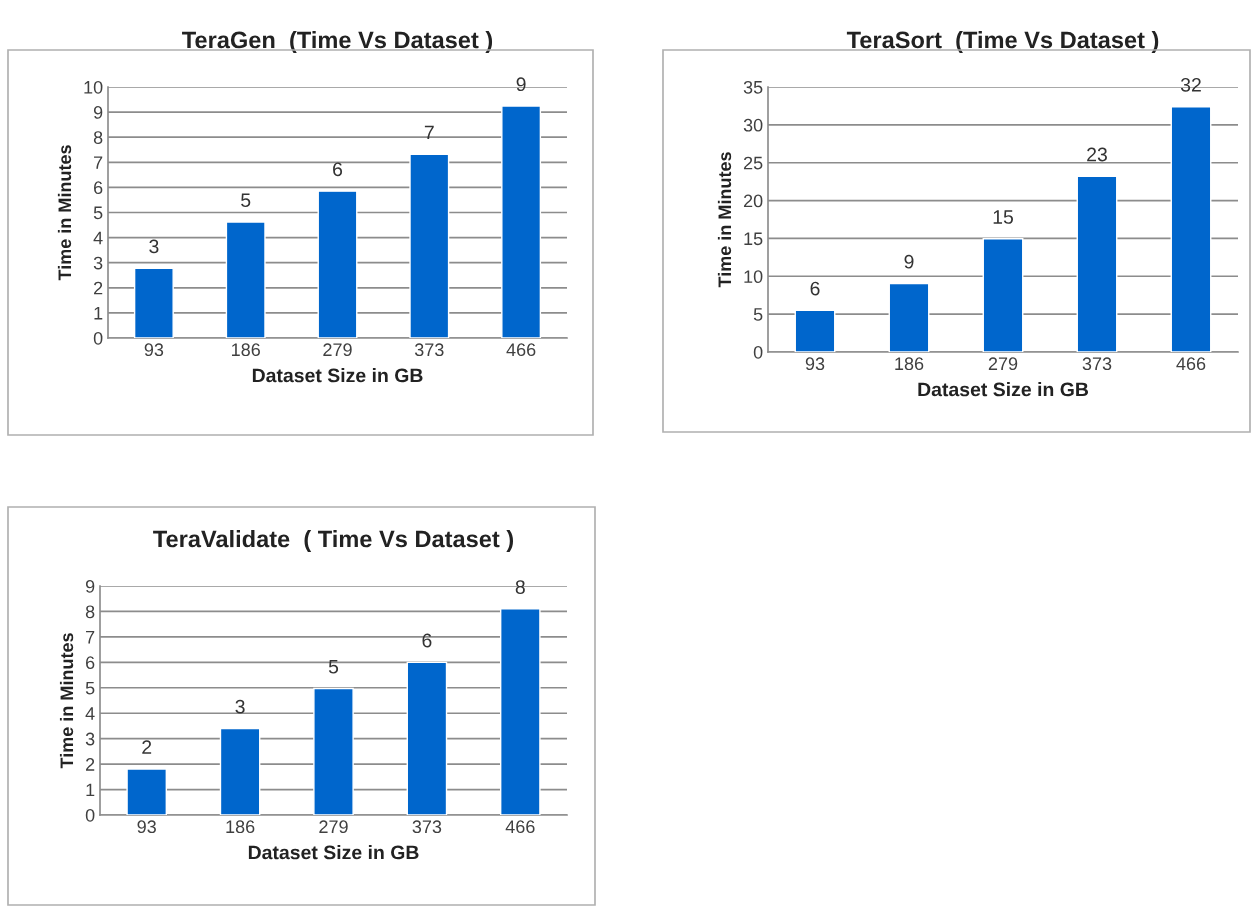 The width and height of the screenshot is (1251, 909). I want to click on y-tick-label: 15, so click(753, 239).